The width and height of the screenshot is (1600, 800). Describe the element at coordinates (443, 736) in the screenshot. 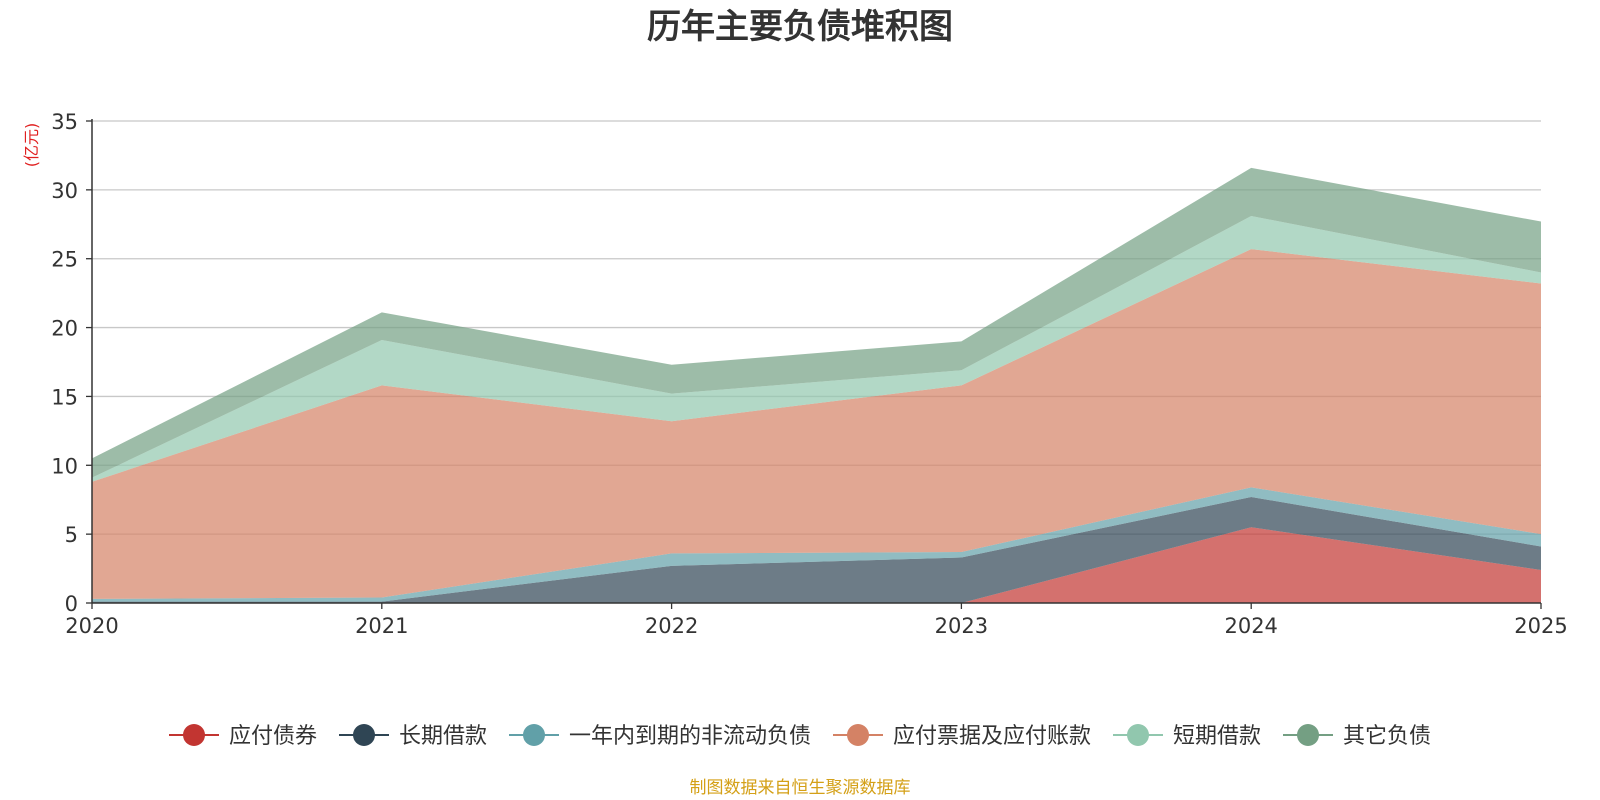

I see `legend-label: 长期借款` at that location.